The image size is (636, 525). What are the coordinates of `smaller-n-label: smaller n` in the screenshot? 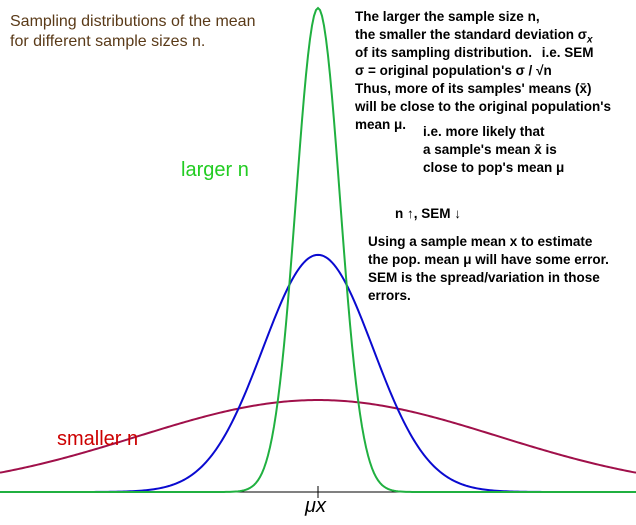 It's located at (98, 439).